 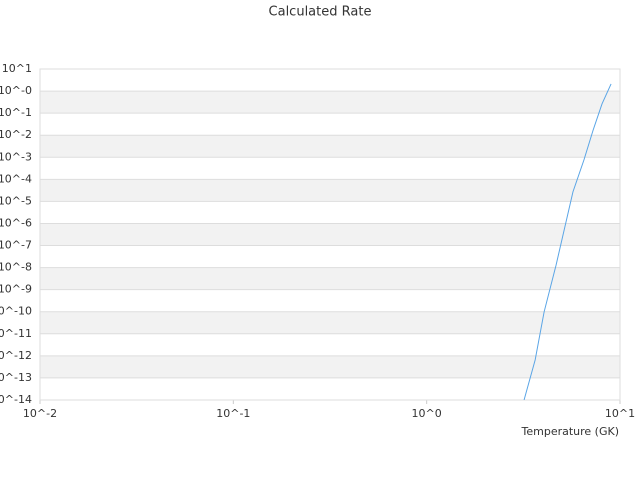 What do you see at coordinates (16, 355) in the screenshot?
I see `y-tick-label: 10^-12` at bounding box center [16, 355].